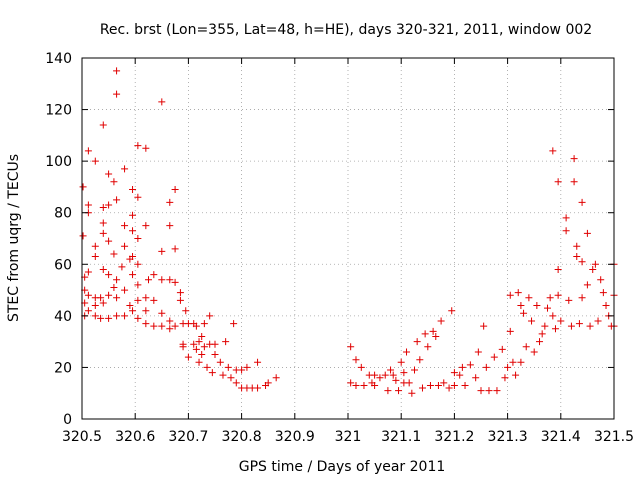 Image resolution: width=640 pixels, height=480 pixels. I want to click on y-tick-label: 40, so click(63, 317).